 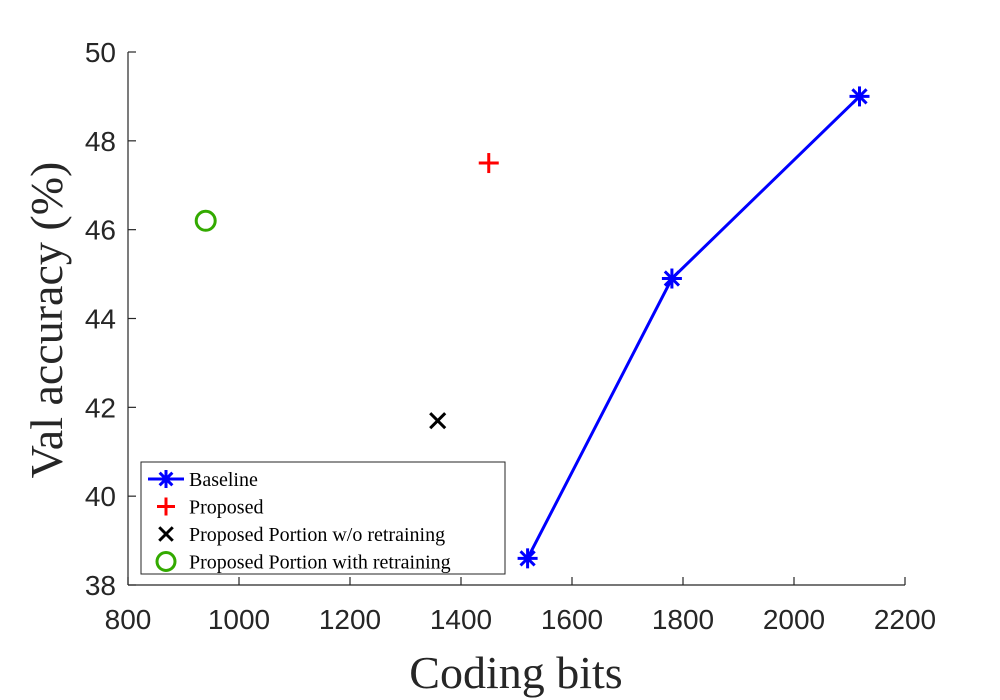 I want to click on x-tick-label: 1000, so click(x=239, y=619).